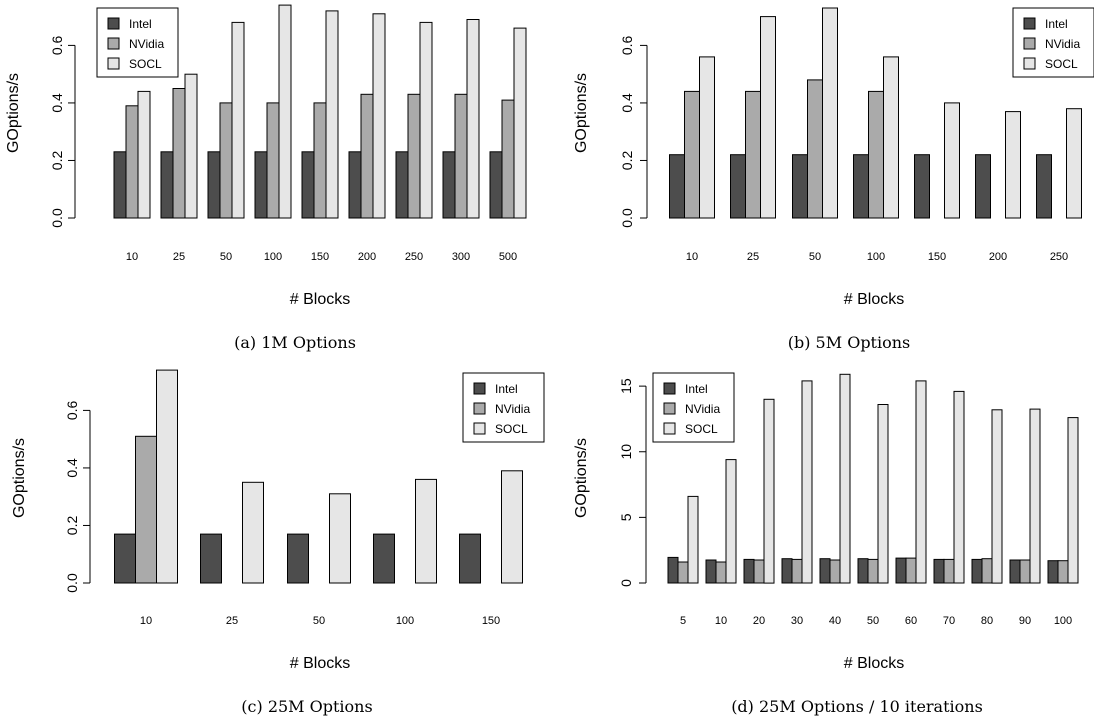  I want to click on x-tick-label: 80, so click(987, 621).